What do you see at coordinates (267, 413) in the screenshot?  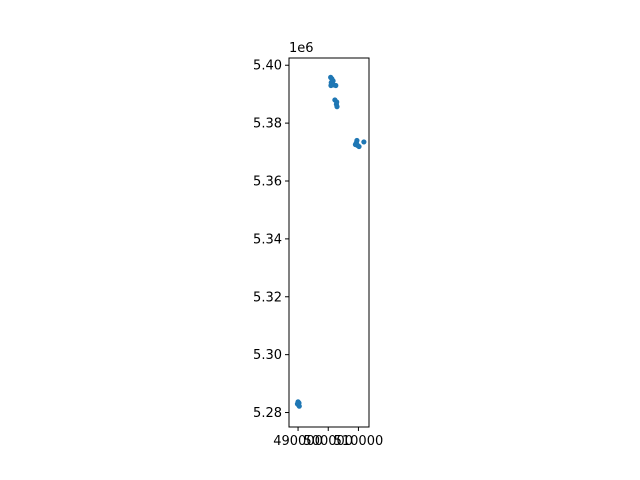 I see `y-tick-label: 5.28` at bounding box center [267, 413].